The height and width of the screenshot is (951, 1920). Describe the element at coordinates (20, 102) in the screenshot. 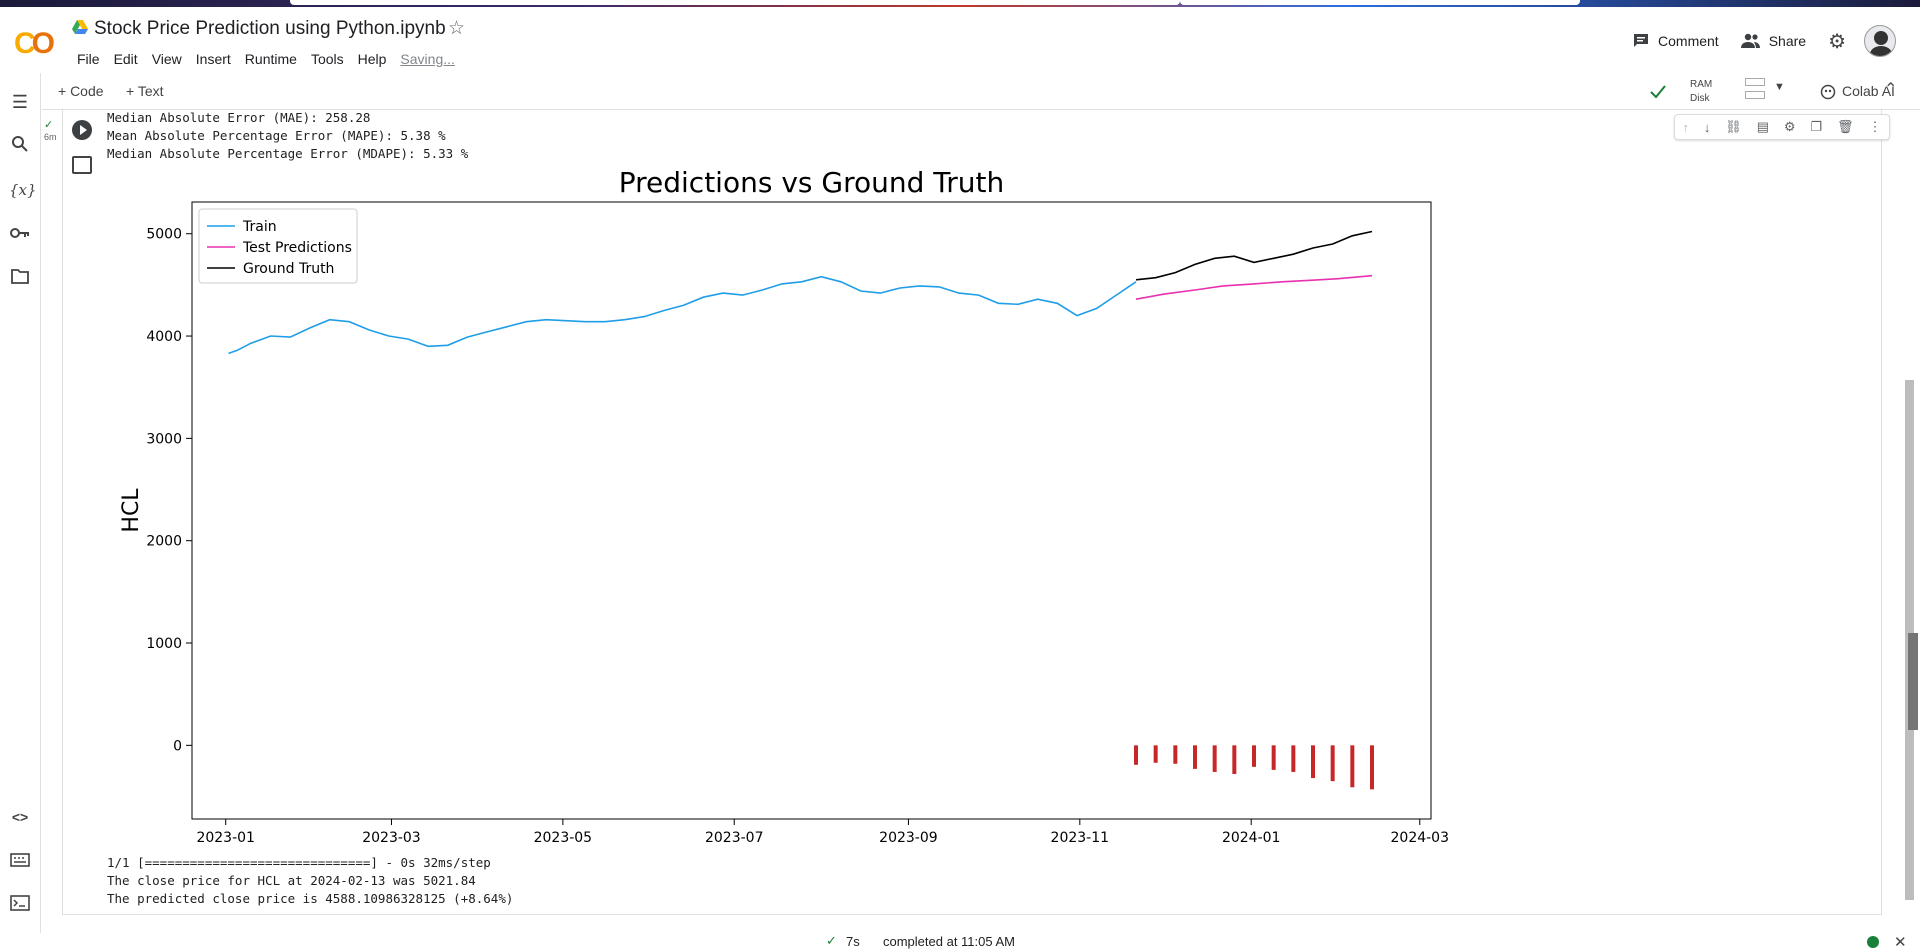

I see `table-of-contents-icon: ☰` at that location.